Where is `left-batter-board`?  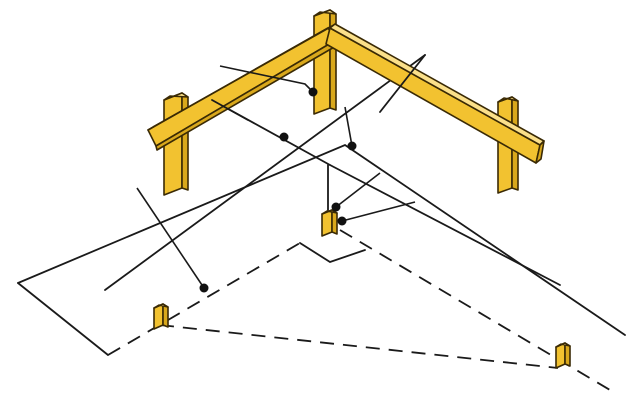
left-batter-board is located at coordinates (242, 87).